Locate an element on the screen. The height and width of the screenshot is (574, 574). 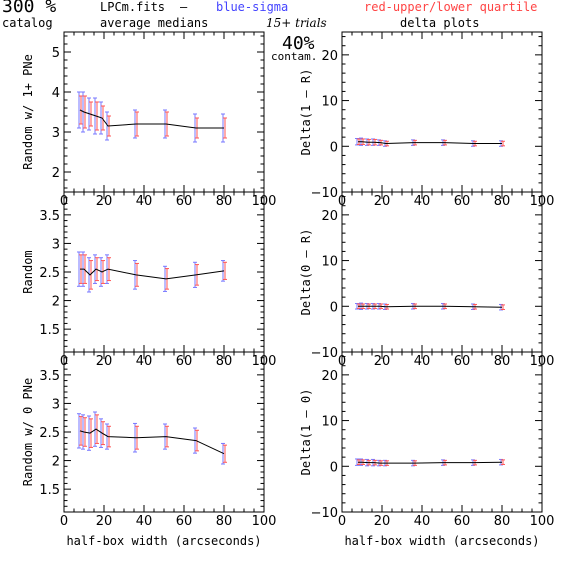
left-bottom-xtick-label: 100 is located at coordinates (264, 521).